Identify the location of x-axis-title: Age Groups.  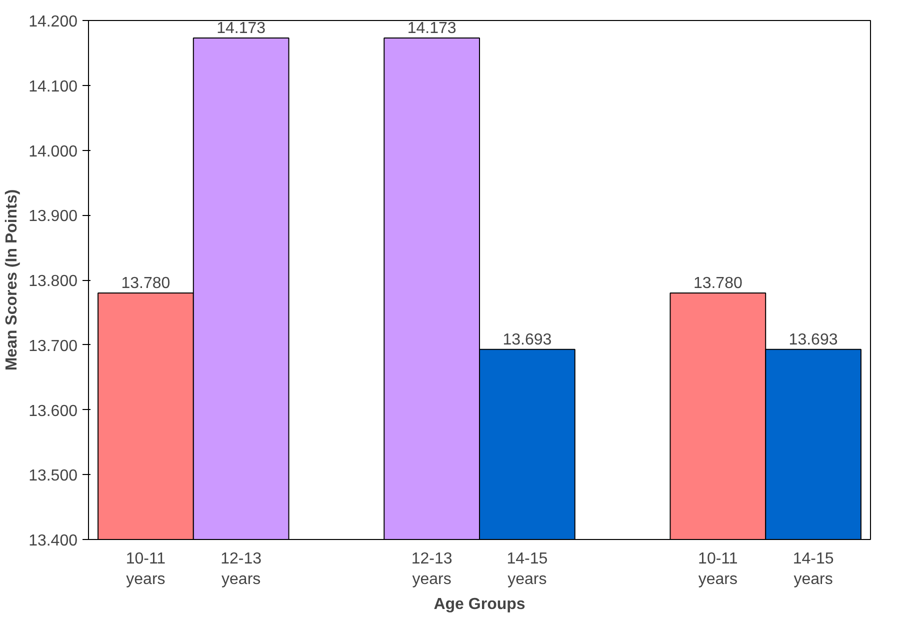
(480, 604).